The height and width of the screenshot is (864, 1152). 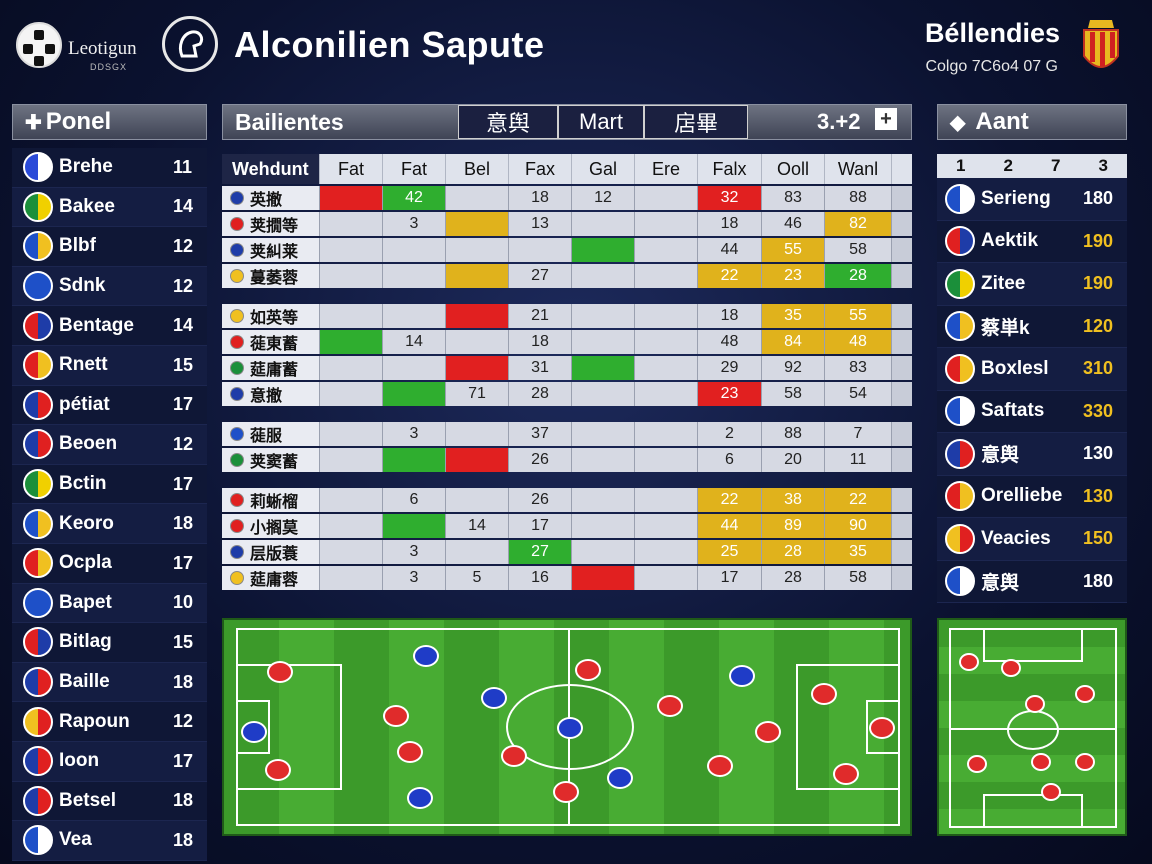 What do you see at coordinates (567, 500) in the screenshot?
I see `table-row: 莉蜥榴 6 26 22 38 22` at bounding box center [567, 500].